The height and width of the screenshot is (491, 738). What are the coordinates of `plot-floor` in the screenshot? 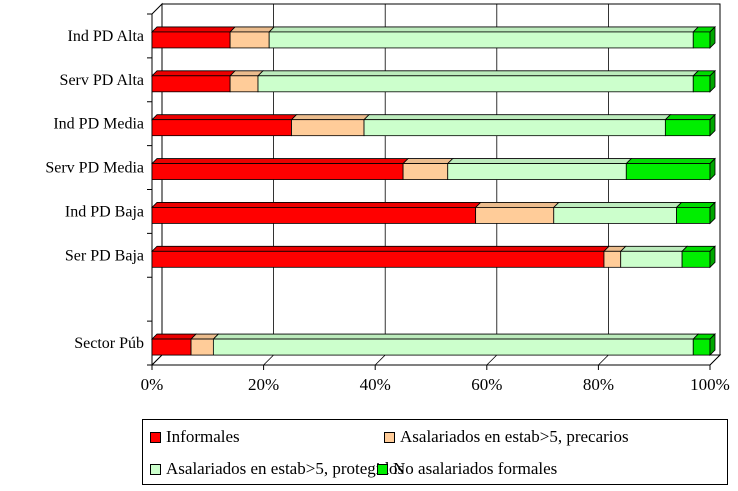 It's located at (436, 360).